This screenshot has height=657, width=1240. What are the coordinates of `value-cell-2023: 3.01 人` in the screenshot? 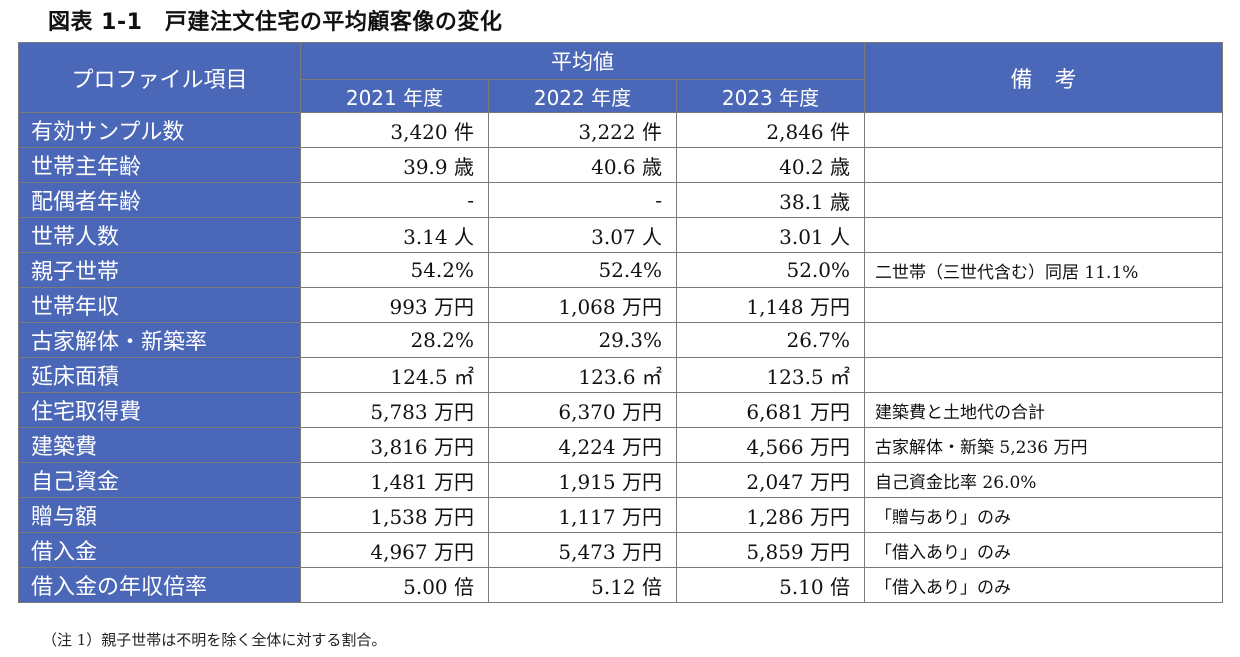 It's located at (770, 235).